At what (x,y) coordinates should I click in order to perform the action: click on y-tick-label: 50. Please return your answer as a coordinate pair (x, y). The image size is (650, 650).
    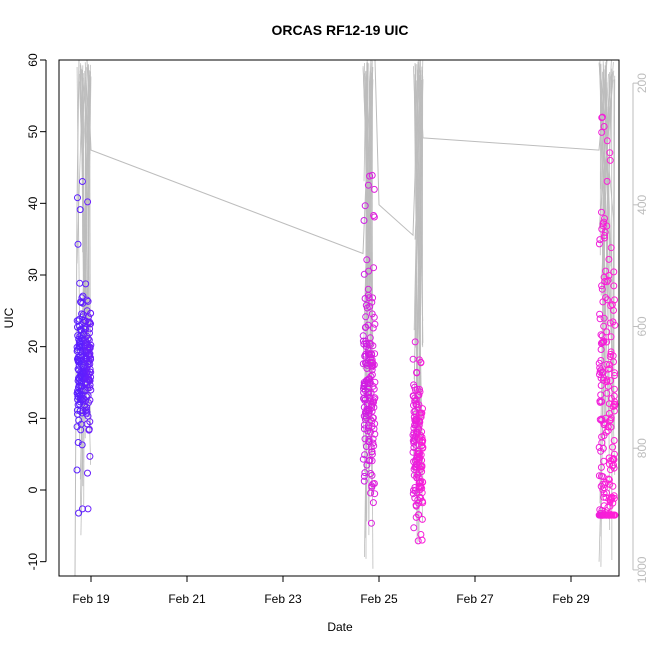
    Looking at the image, I should click on (33, 132).